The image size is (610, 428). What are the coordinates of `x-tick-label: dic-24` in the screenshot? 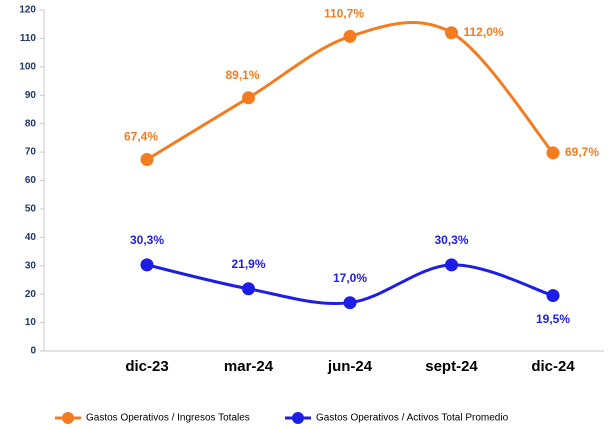 It's located at (553, 366).